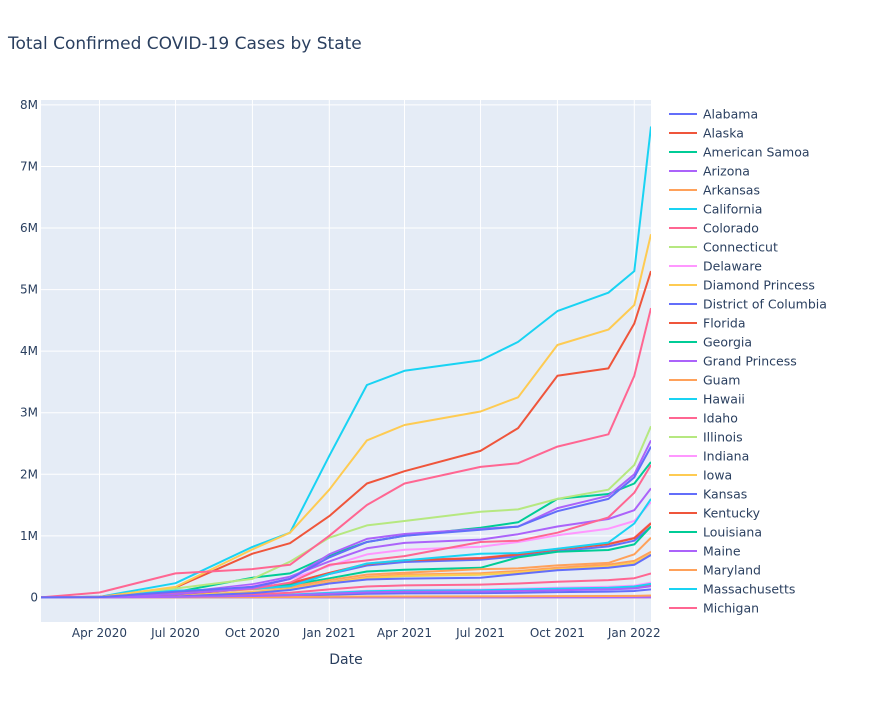 This screenshot has width=884, height=703. What do you see at coordinates (731, 608) in the screenshot?
I see `legend-label: Michigan` at bounding box center [731, 608].